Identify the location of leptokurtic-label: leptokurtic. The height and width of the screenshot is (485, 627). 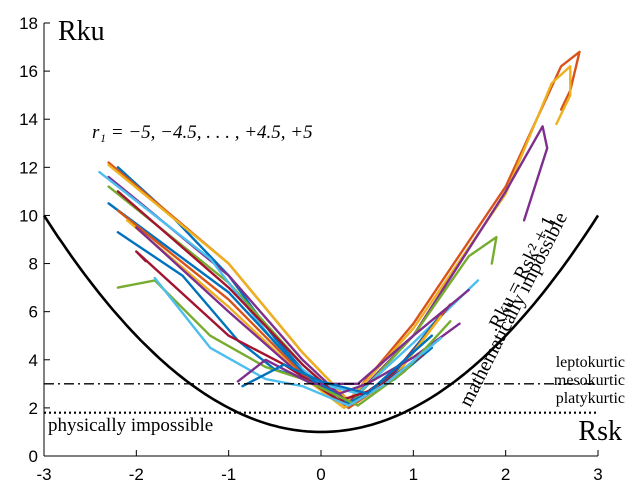
(590, 362).